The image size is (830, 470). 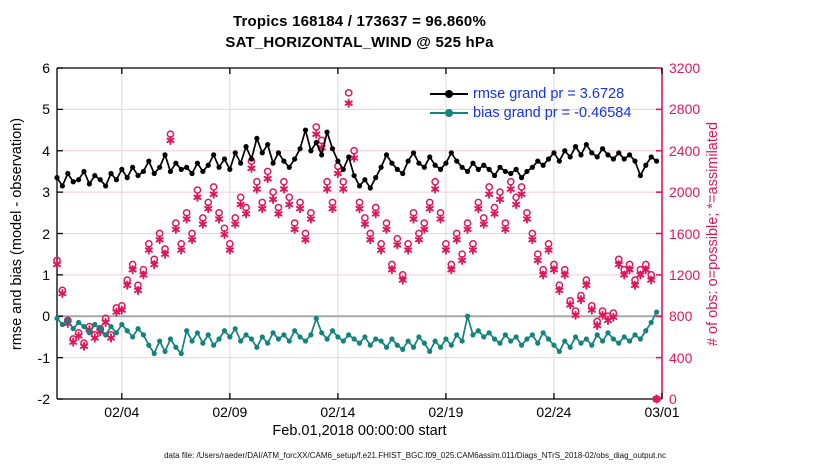 I want to click on chart-title-line2: SAT_HORIZONTAL_WIND @ 525 hPa, so click(x=359, y=42).